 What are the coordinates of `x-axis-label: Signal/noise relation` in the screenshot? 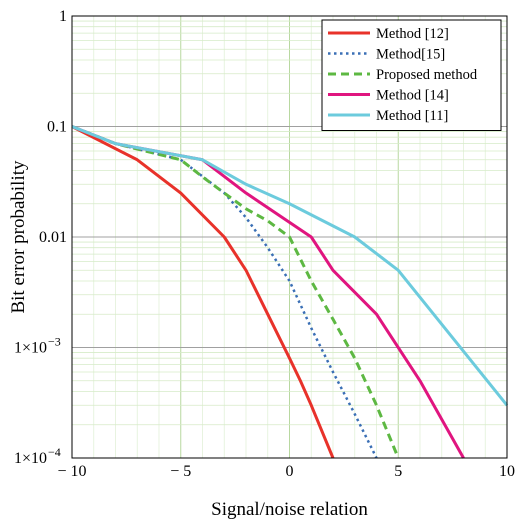 It's located at (289, 509).